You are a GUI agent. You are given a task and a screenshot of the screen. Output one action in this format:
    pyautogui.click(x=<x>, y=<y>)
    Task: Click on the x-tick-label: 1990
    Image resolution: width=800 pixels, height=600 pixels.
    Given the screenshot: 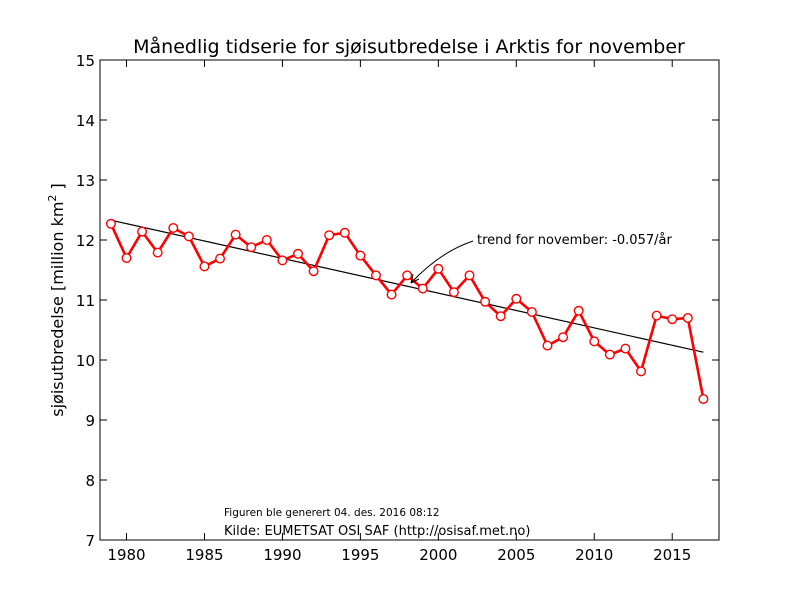 What is the action you would take?
    pyautogui.click(x=282, y=555)
    